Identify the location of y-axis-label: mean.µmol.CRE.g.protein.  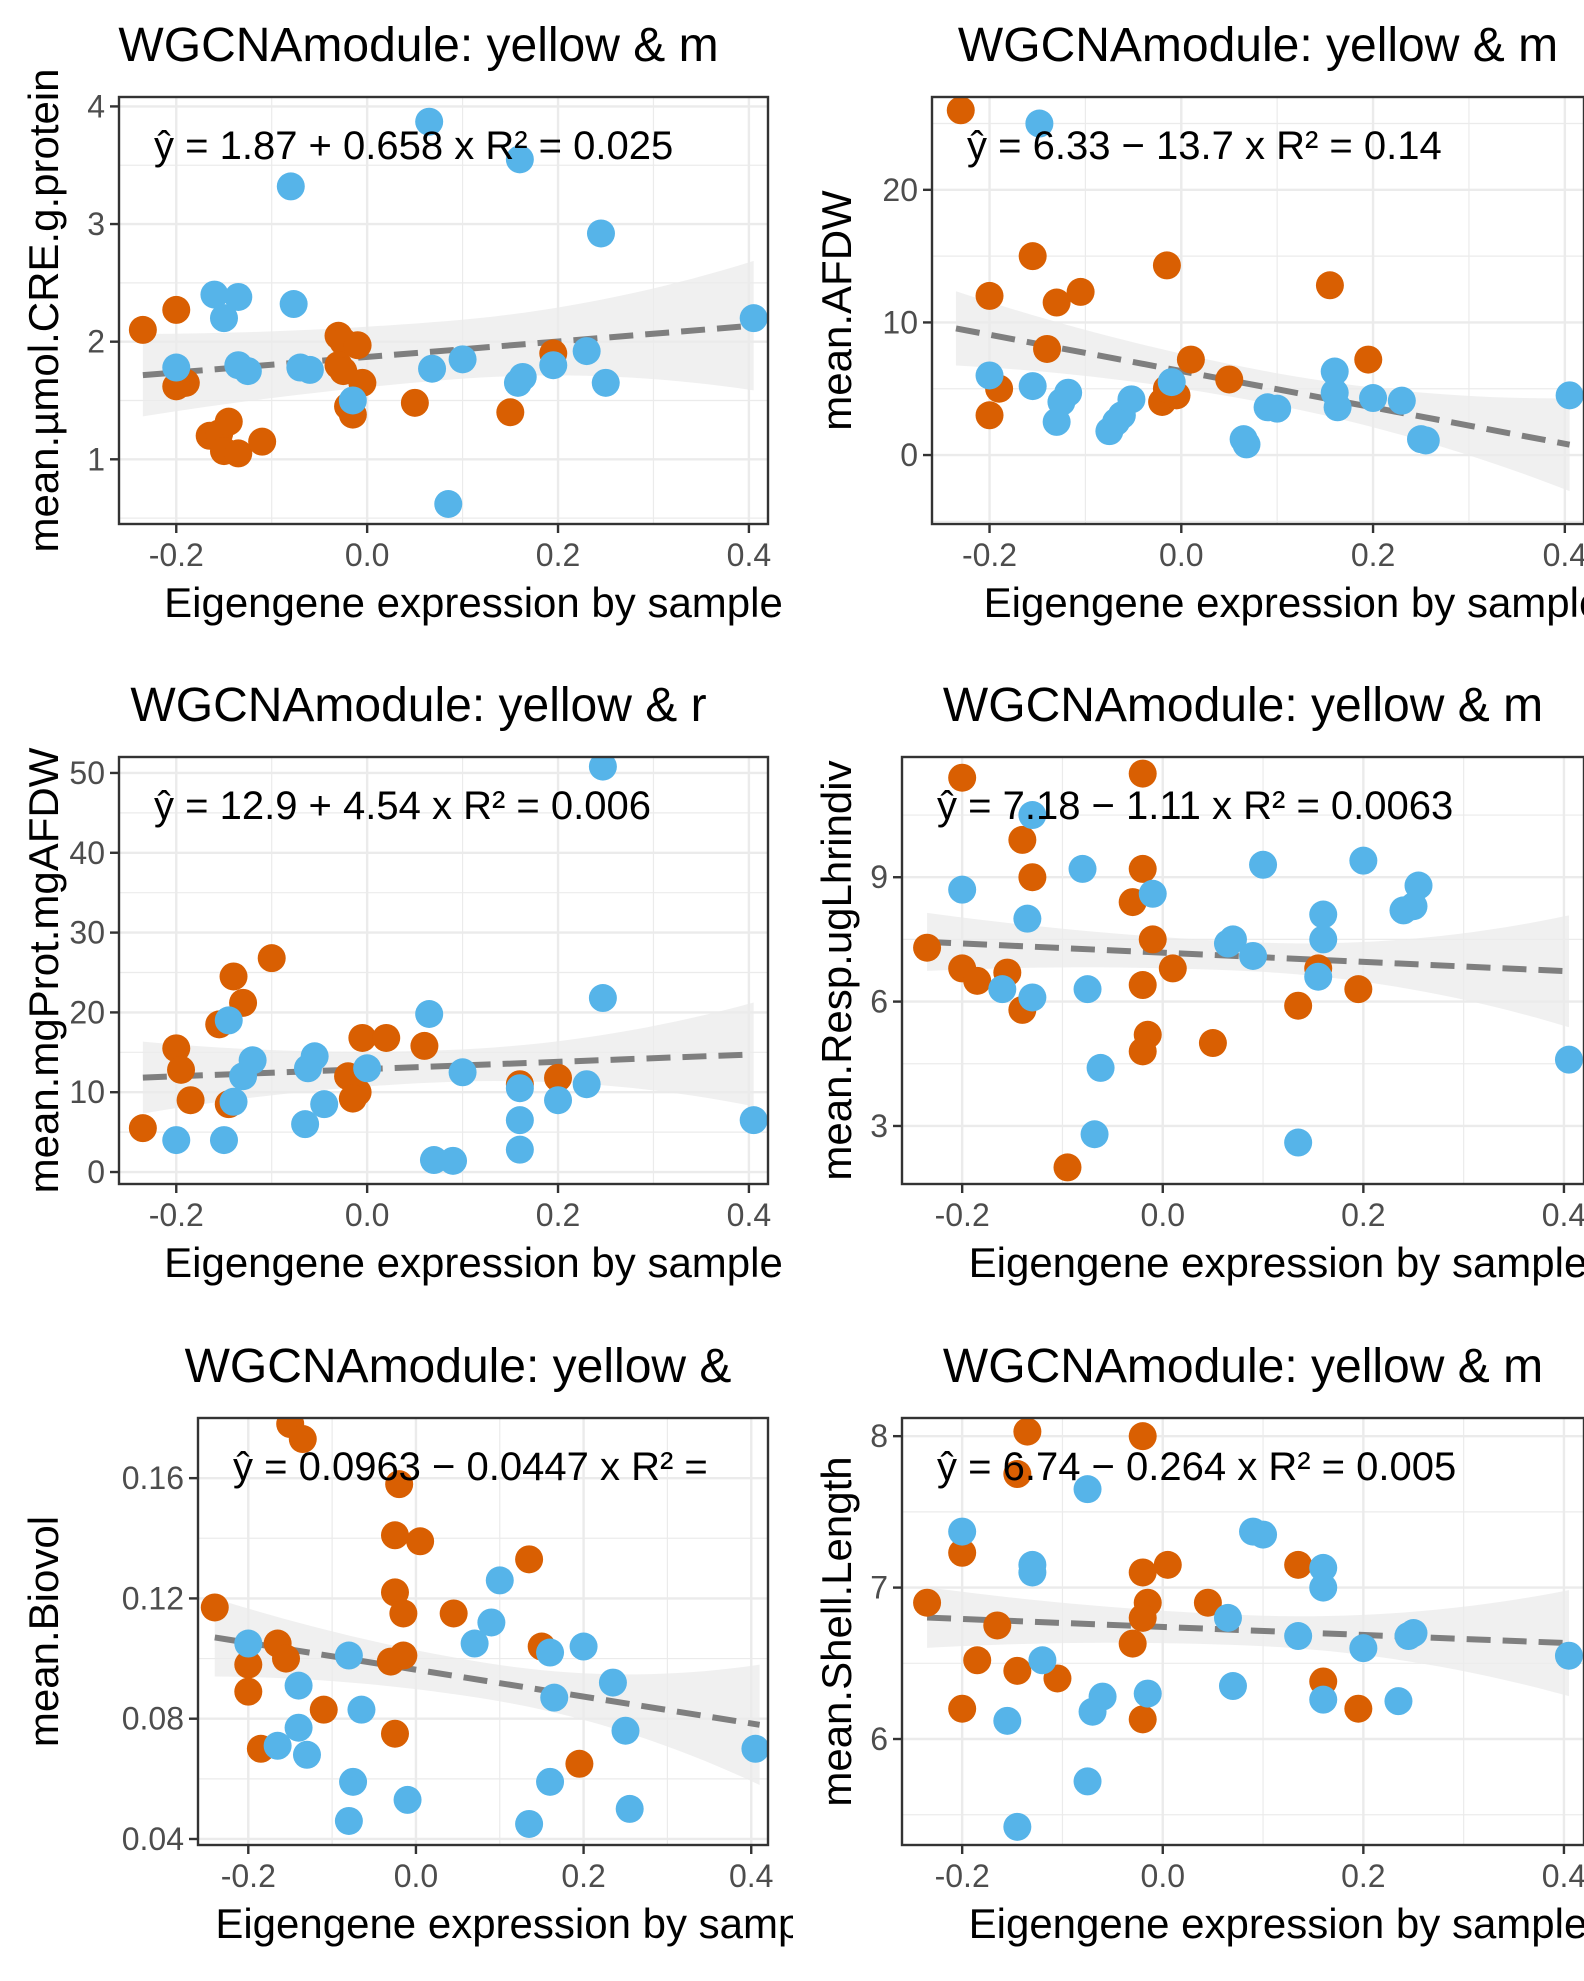
(43, 310).